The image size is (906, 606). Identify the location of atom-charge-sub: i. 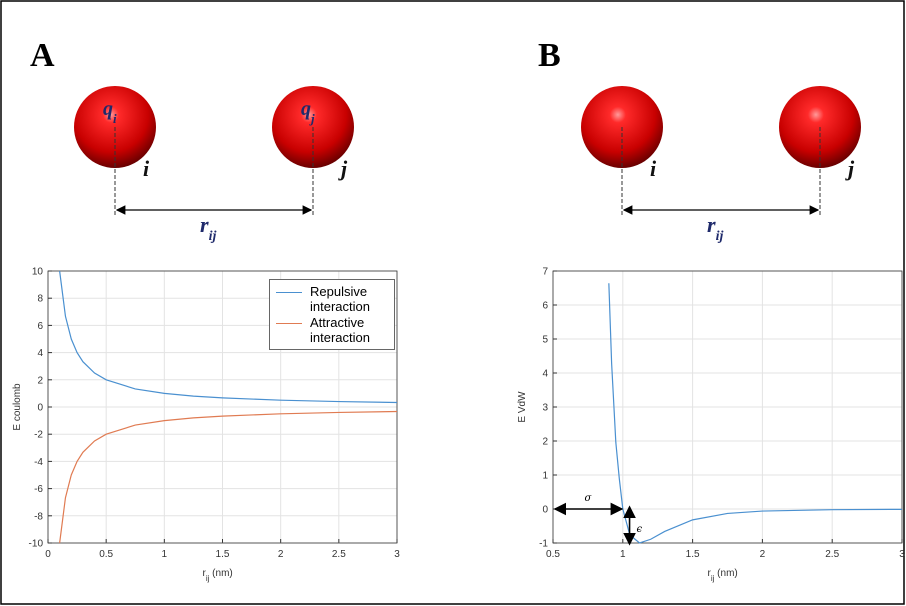
(115, 118).